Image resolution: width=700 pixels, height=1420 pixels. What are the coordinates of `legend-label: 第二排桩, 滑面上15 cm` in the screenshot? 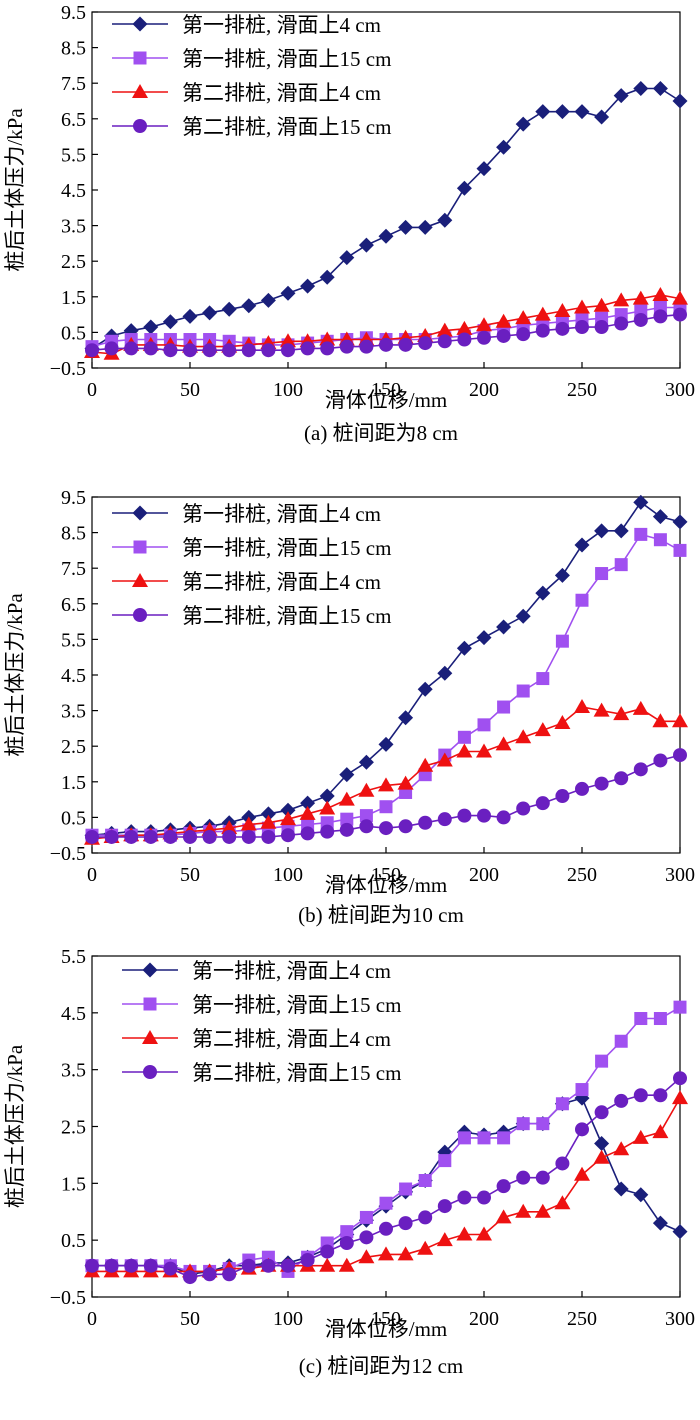 It's located at (296, 1073).